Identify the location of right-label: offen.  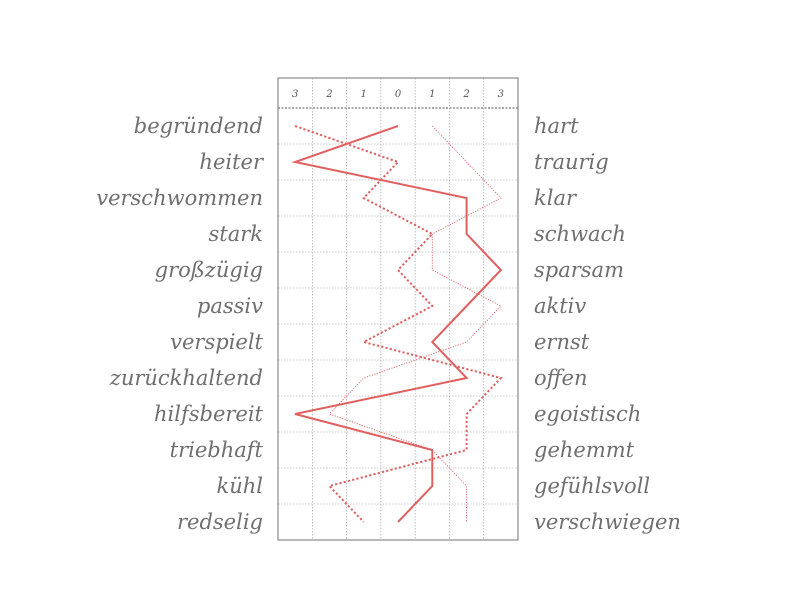
(560, 378).